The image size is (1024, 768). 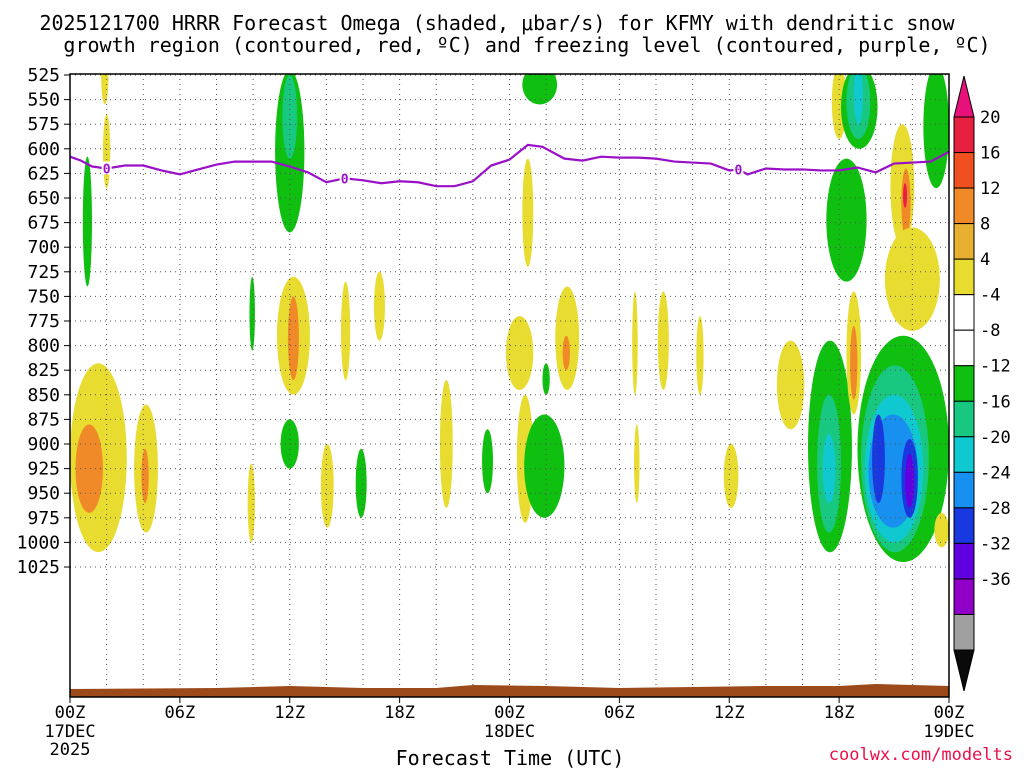 What do you see at coordinates (43, 395) in the screenshot?
I see `y-tick-label: 850` at bounding box center [43, 395].